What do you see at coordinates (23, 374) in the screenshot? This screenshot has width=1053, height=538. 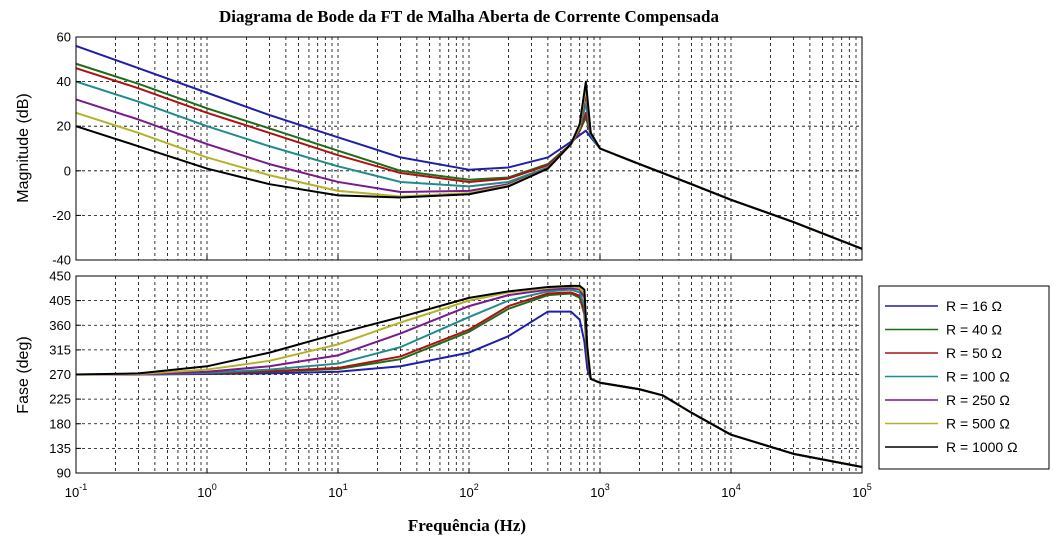 I see `phase-y-axis-label: Fase (deg)` at bounding box center [23, 374].